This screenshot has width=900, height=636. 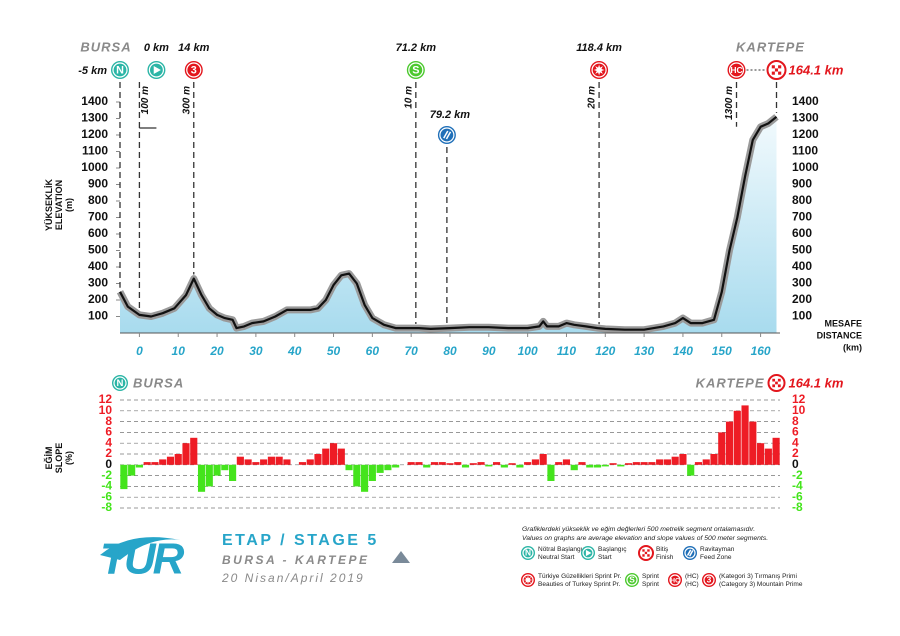 What do you see at coordinates (108, 453) in the screenshot?
I see `y-tick-label: 2` at bounding box center [108, 453].